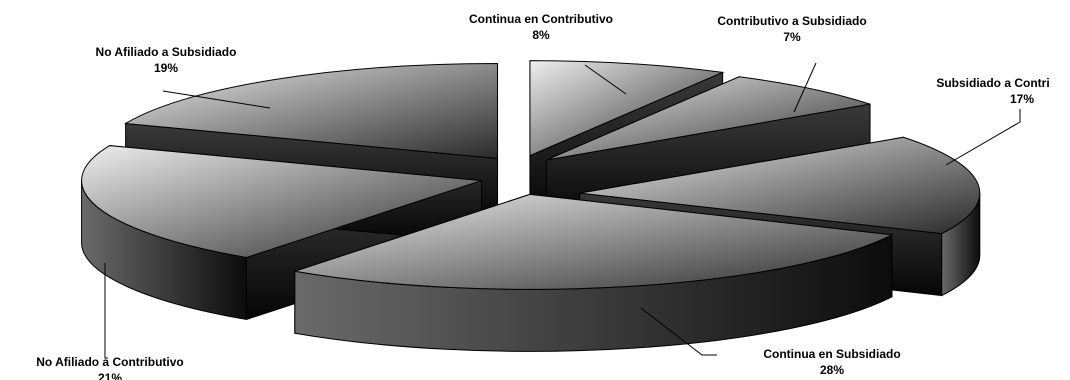 This screenshot has height=380, width=1070. Describe the element at coordinates (805, 87) in the screenshot. I see `leader-line-contributivo-a-subsidiado` at that location.